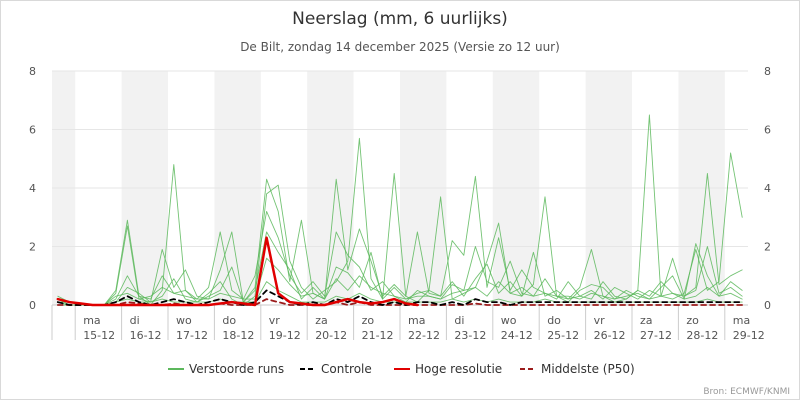 The height and width of the screenshot is (404, 800). I want to click on legend-label: Hoge resolutie, so click(458, 369).